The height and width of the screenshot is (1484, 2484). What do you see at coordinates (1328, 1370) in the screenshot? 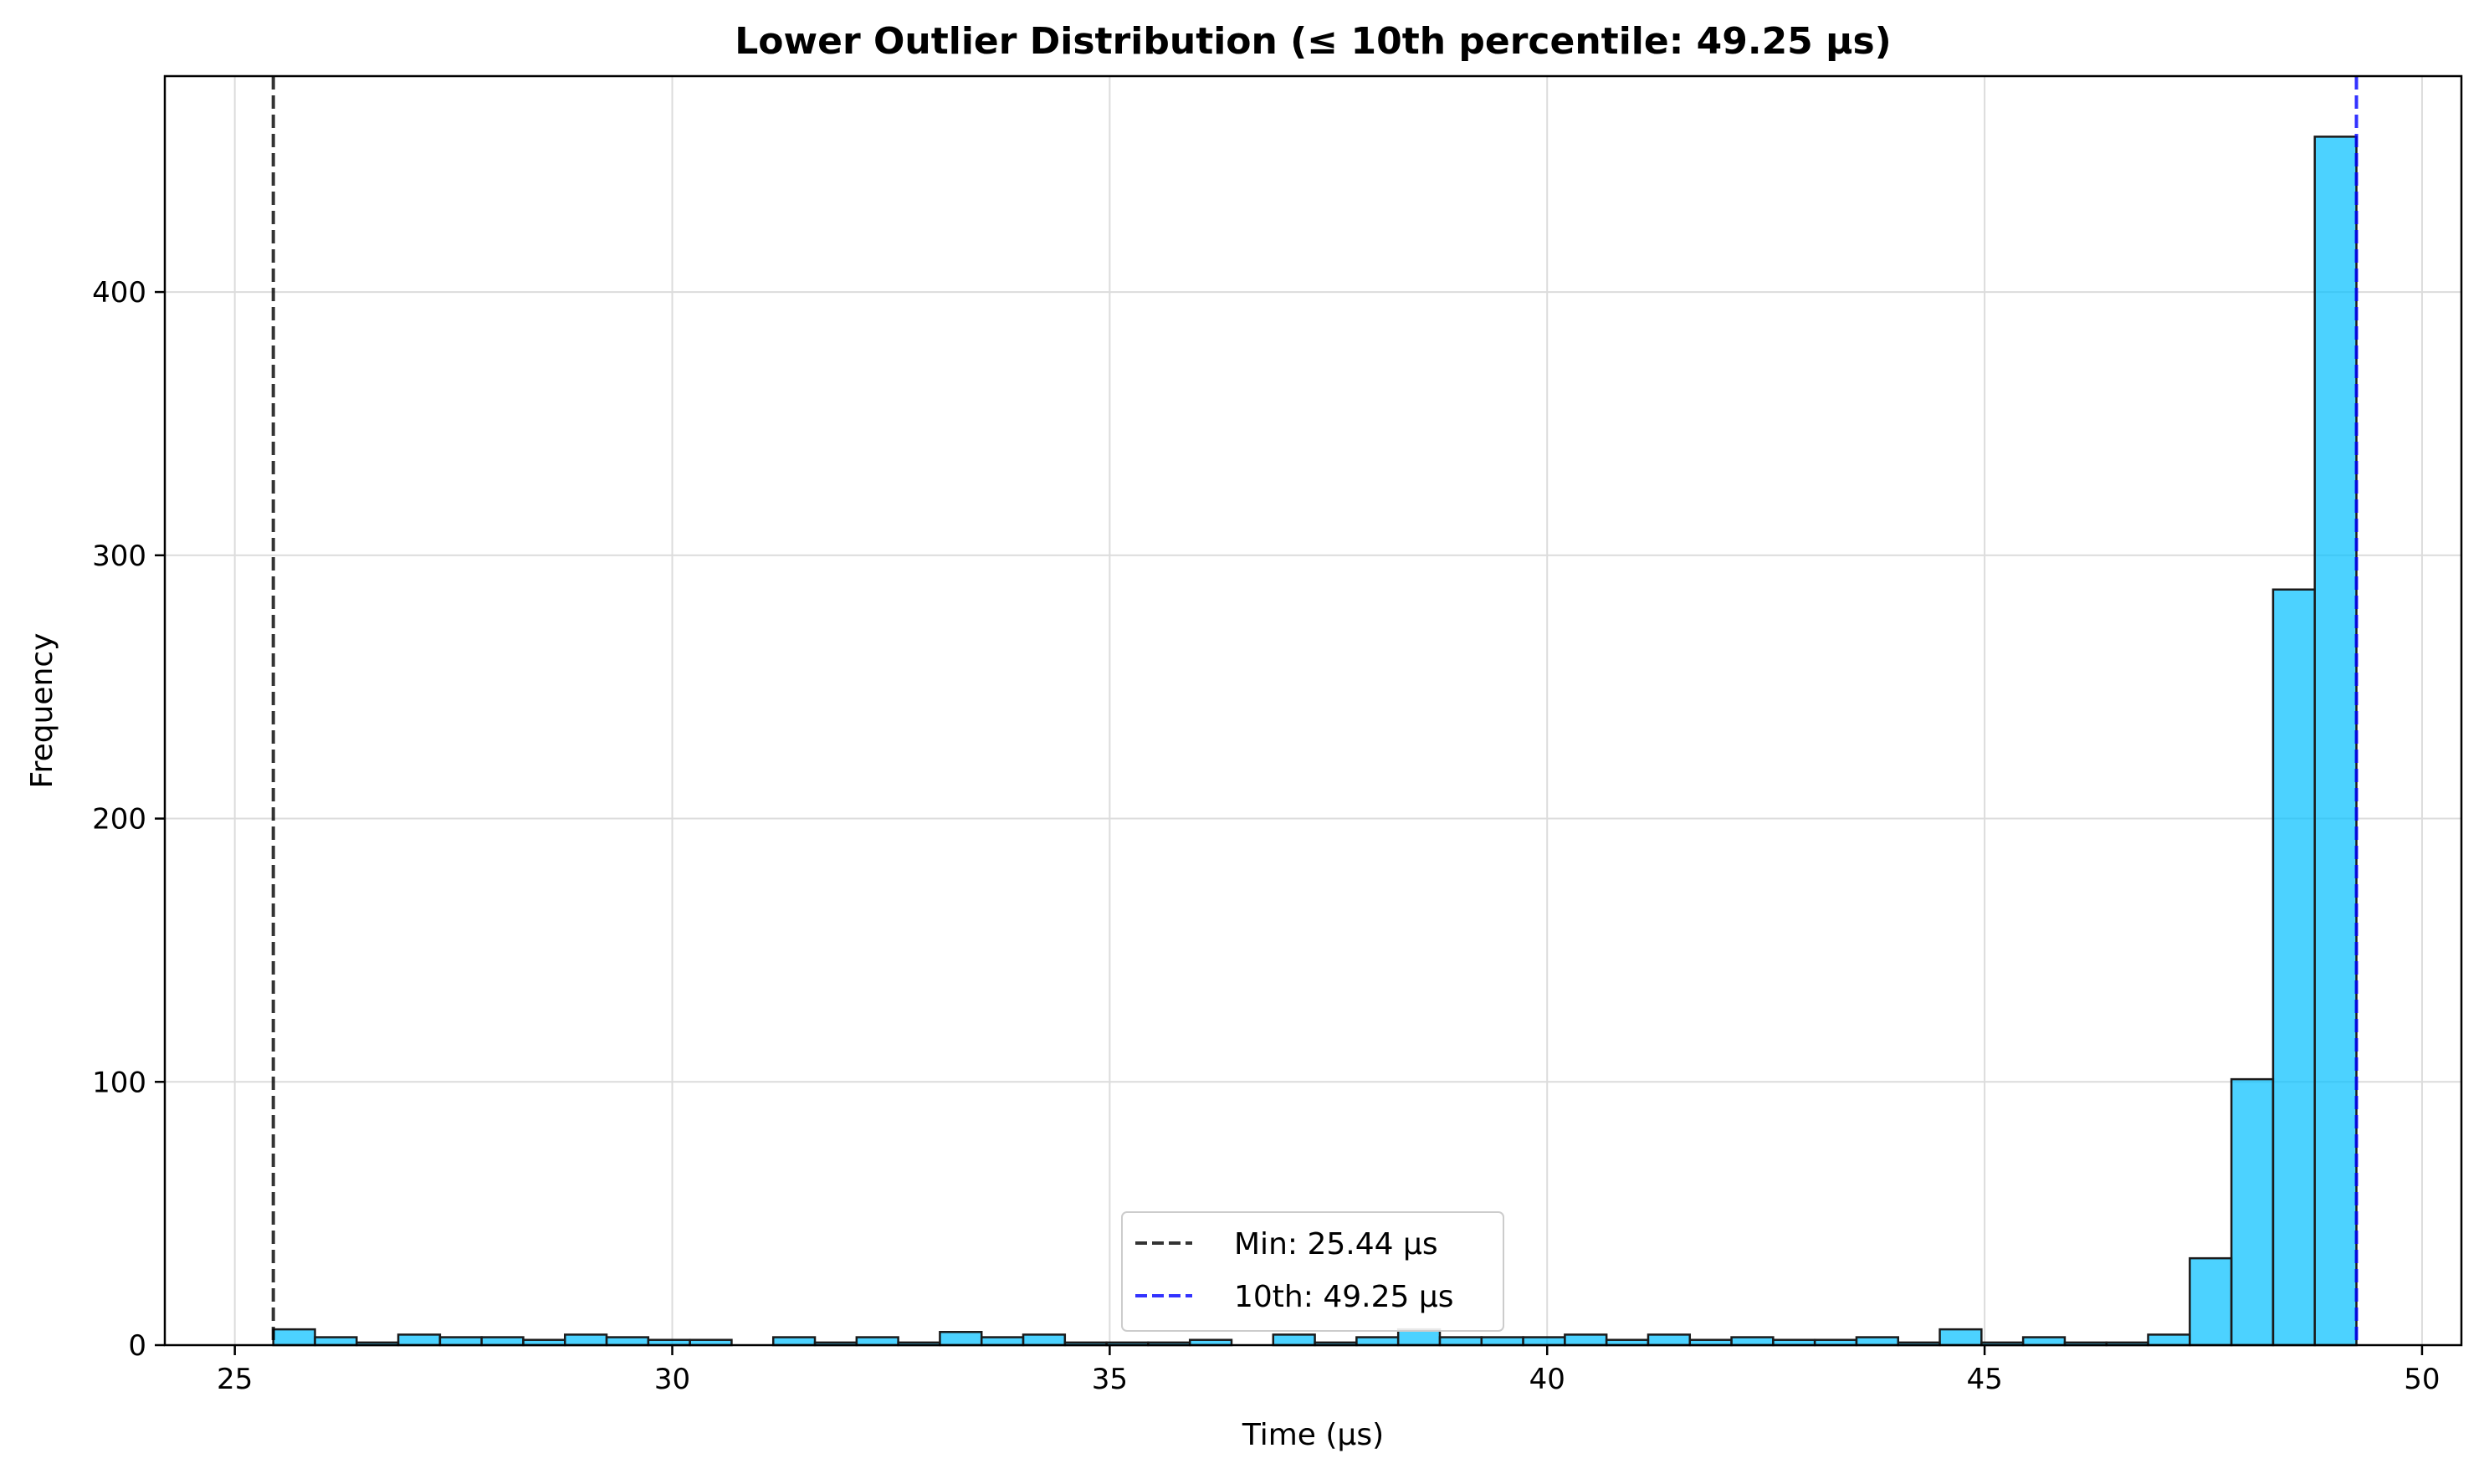
I see `x-axis-ticks: 25 30 35 40 45 50` at bounding box center [1328, 1370].